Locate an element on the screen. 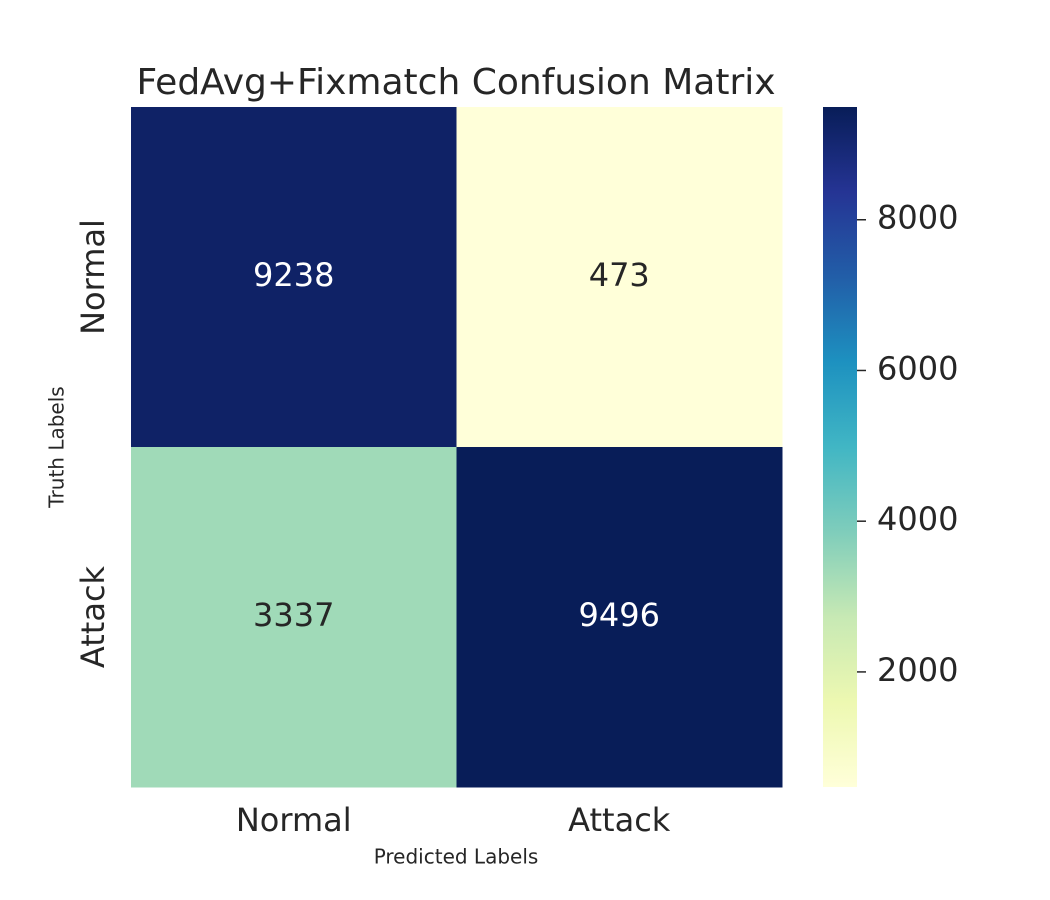 The height and width of the screenshot is (900, 1050). colorbar-tick-label: 8000 is located at coordinates (917, 218).